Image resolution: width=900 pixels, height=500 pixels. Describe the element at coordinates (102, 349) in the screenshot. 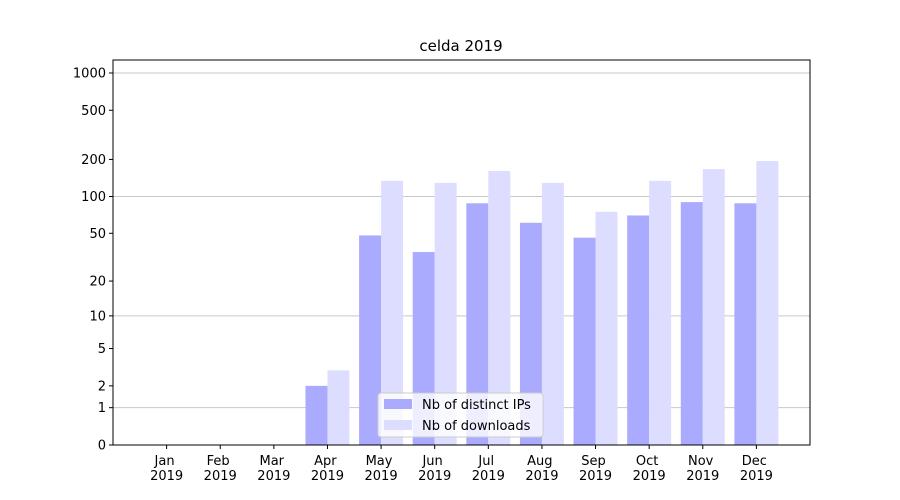

I see `y-tick-label: 5` at that location.